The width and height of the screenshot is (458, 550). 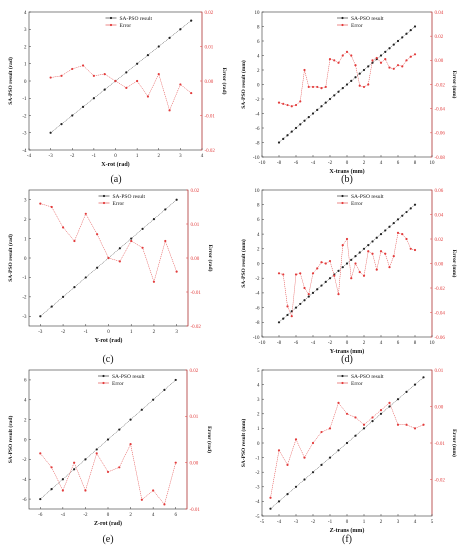 What do you see at coordinates (296, 163) in the screenshot?
I see `x-tick-label: -6` at bounding box center [296, 163].